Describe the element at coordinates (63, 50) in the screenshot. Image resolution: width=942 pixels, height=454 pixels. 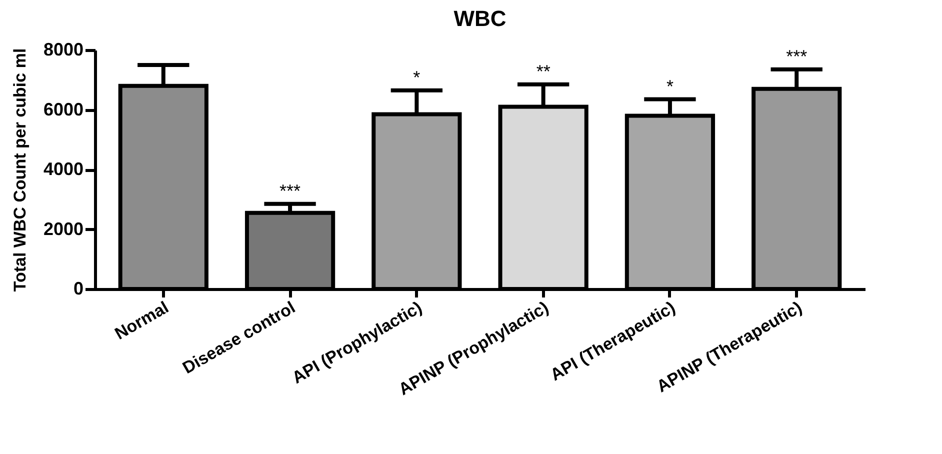
I see `y-tick-label: 8000` at that location.